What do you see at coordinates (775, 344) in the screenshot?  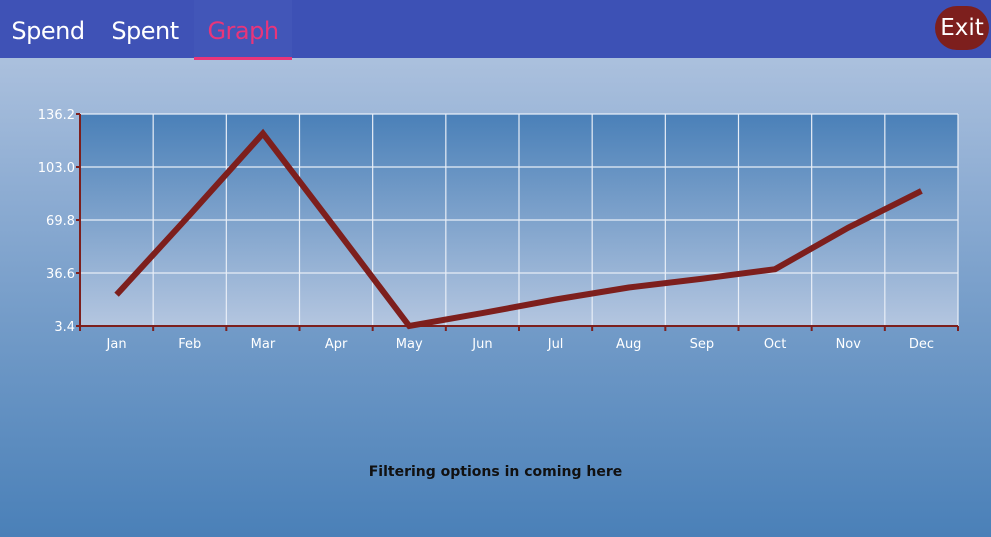 I see `x-tick-label: Oct` at bounding box center [775, 344].